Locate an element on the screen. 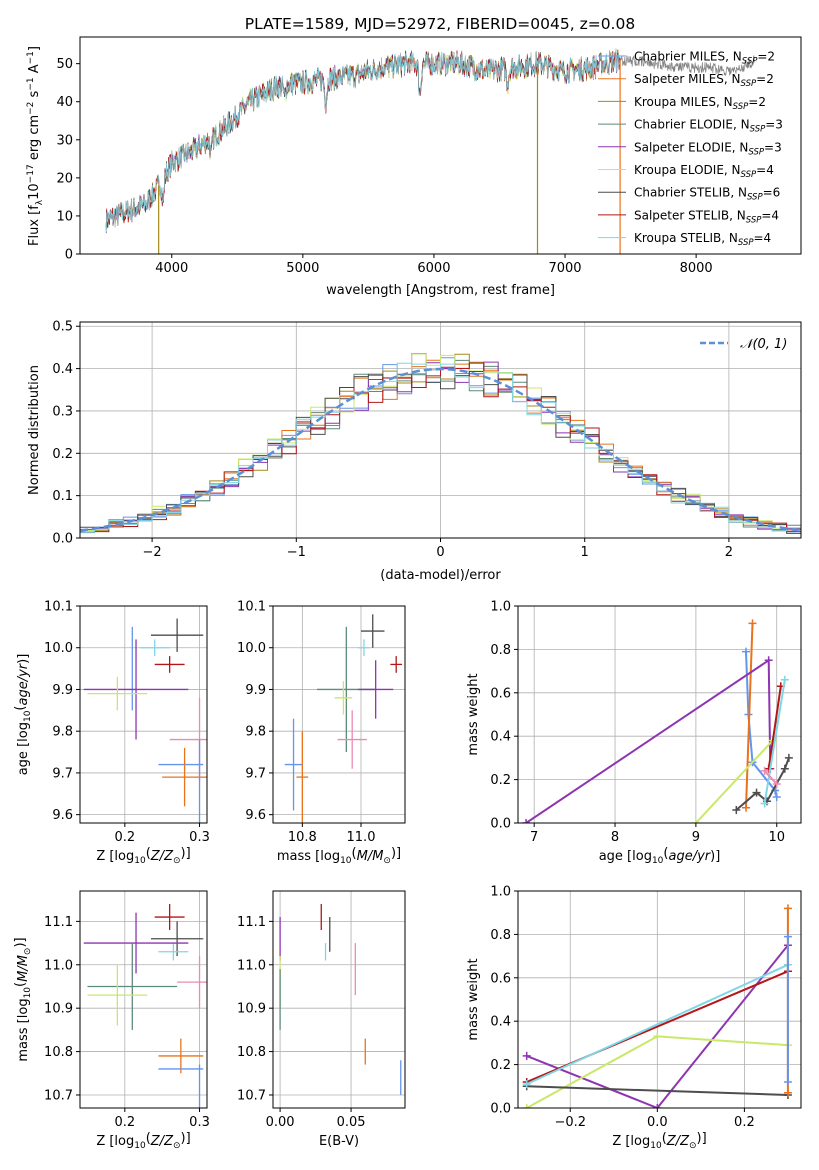 Image resolution: width=819 pixels, height=1170 pixels. y-tick-label: 11.0 is located at coordinates (58, 965).